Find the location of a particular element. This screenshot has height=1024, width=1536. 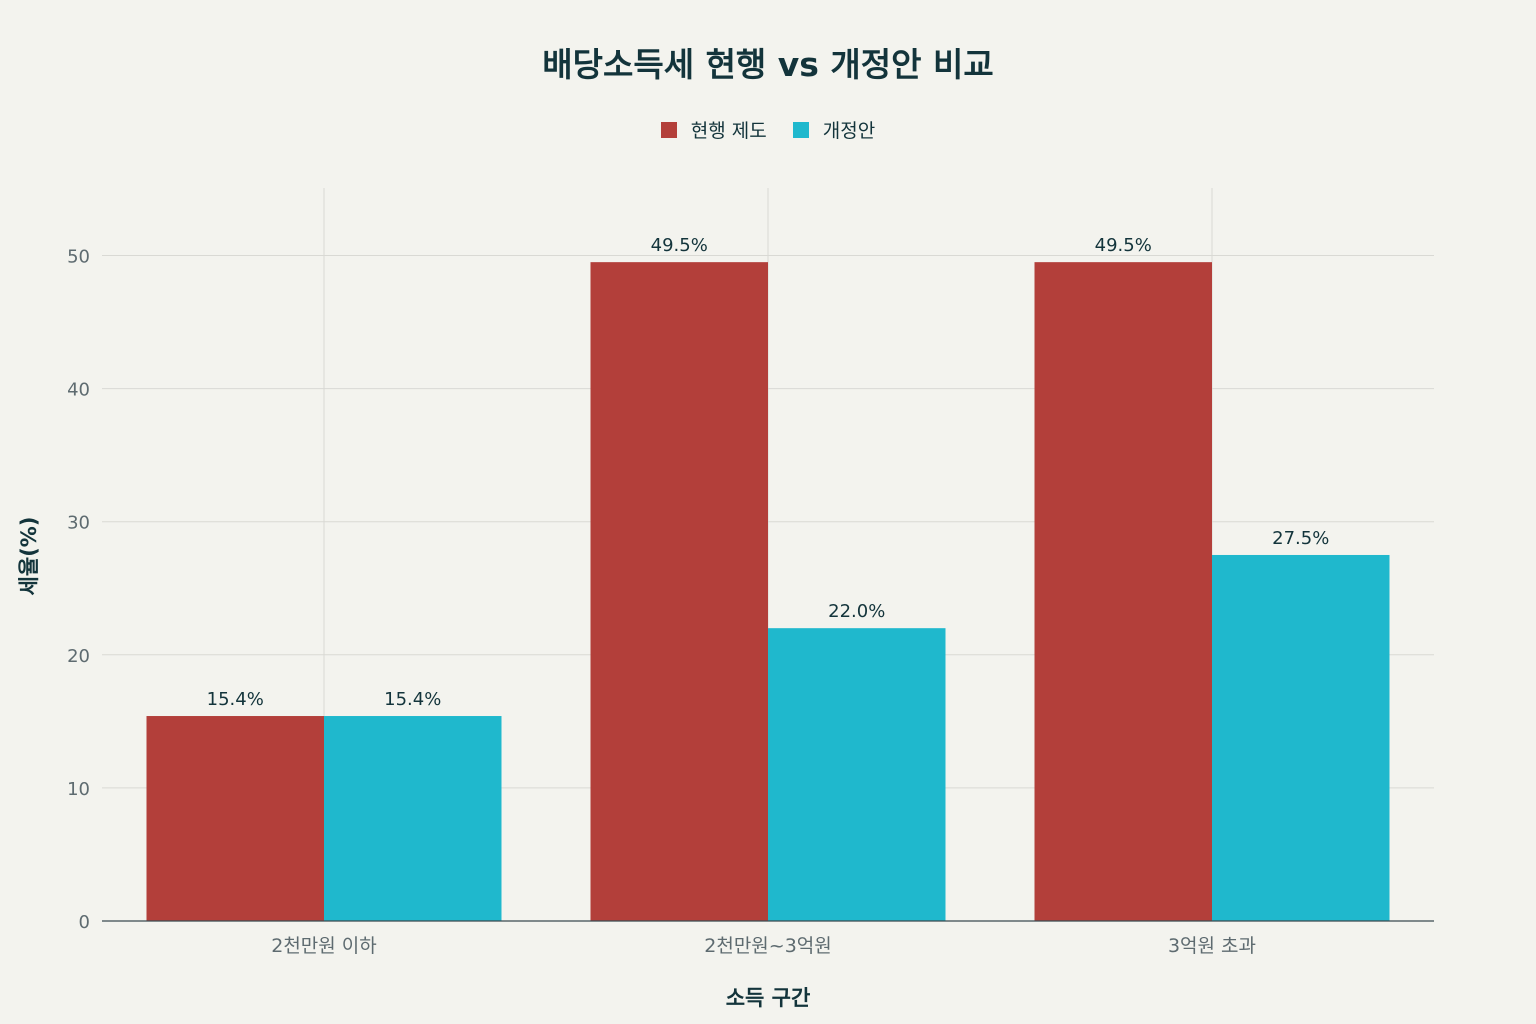

x-axis-label: 소득 구간 is located at coordinates (768, 998).